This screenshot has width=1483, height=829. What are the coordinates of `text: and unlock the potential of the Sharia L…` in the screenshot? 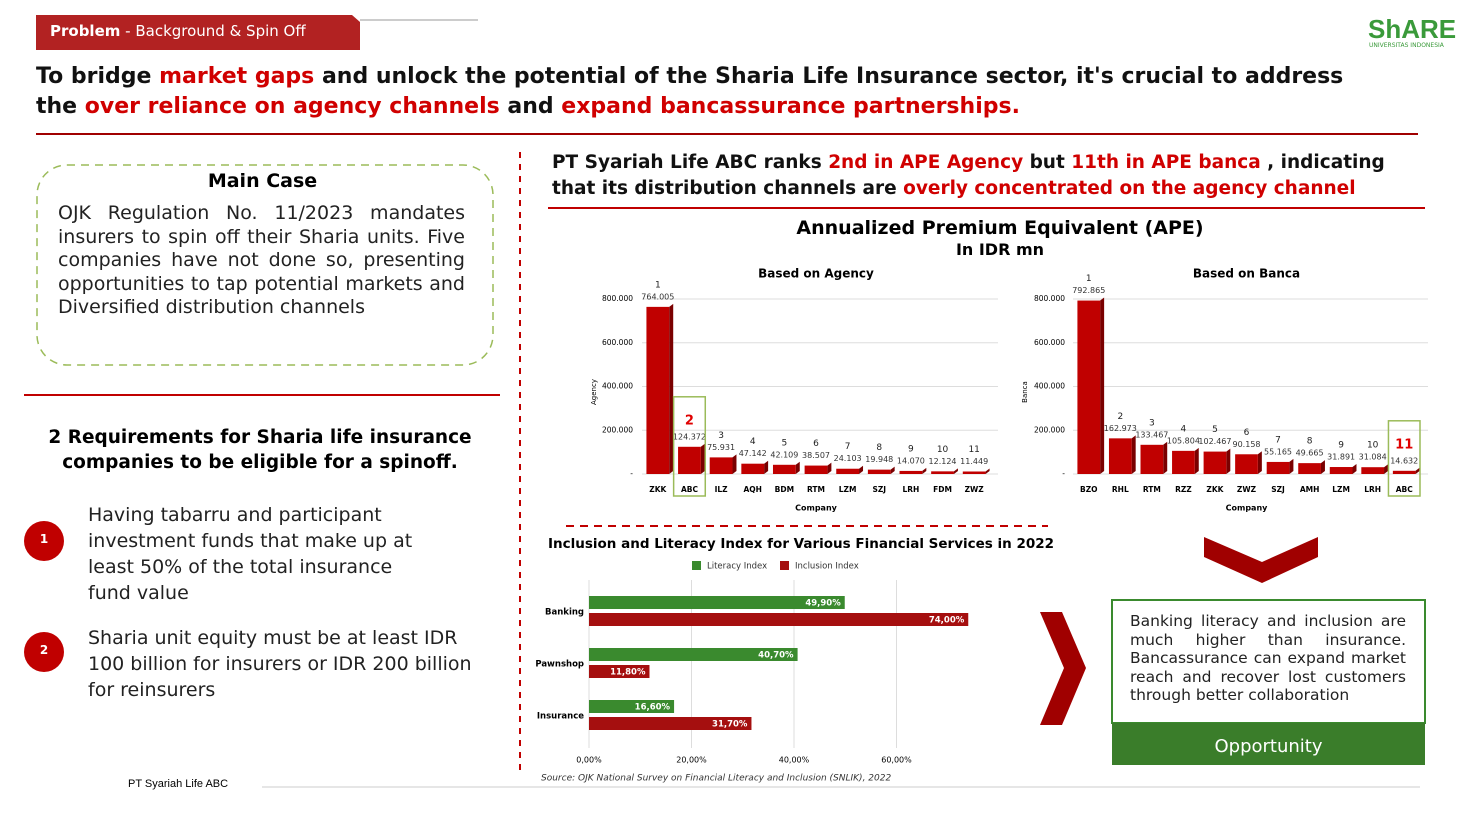 It's located at (690, 91).